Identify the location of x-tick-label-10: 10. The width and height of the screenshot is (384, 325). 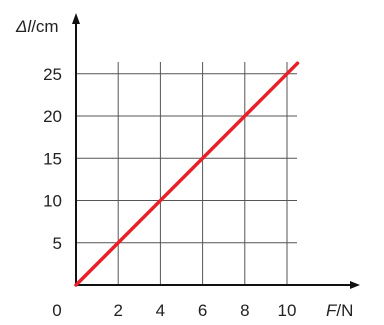
(287, 310).